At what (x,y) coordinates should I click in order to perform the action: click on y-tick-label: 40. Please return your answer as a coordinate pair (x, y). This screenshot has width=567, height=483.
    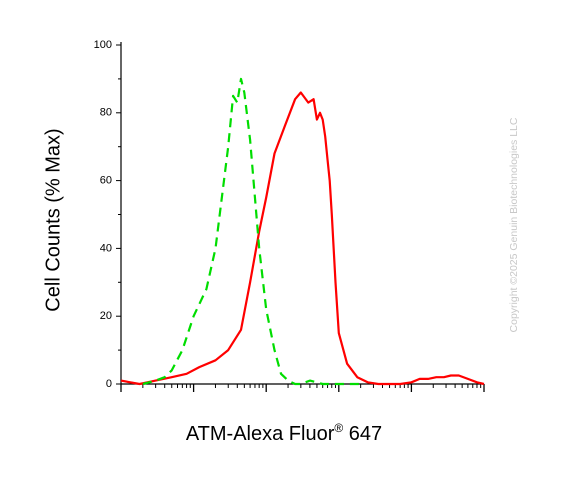
    Looking at the image, I should click on (106, 248).